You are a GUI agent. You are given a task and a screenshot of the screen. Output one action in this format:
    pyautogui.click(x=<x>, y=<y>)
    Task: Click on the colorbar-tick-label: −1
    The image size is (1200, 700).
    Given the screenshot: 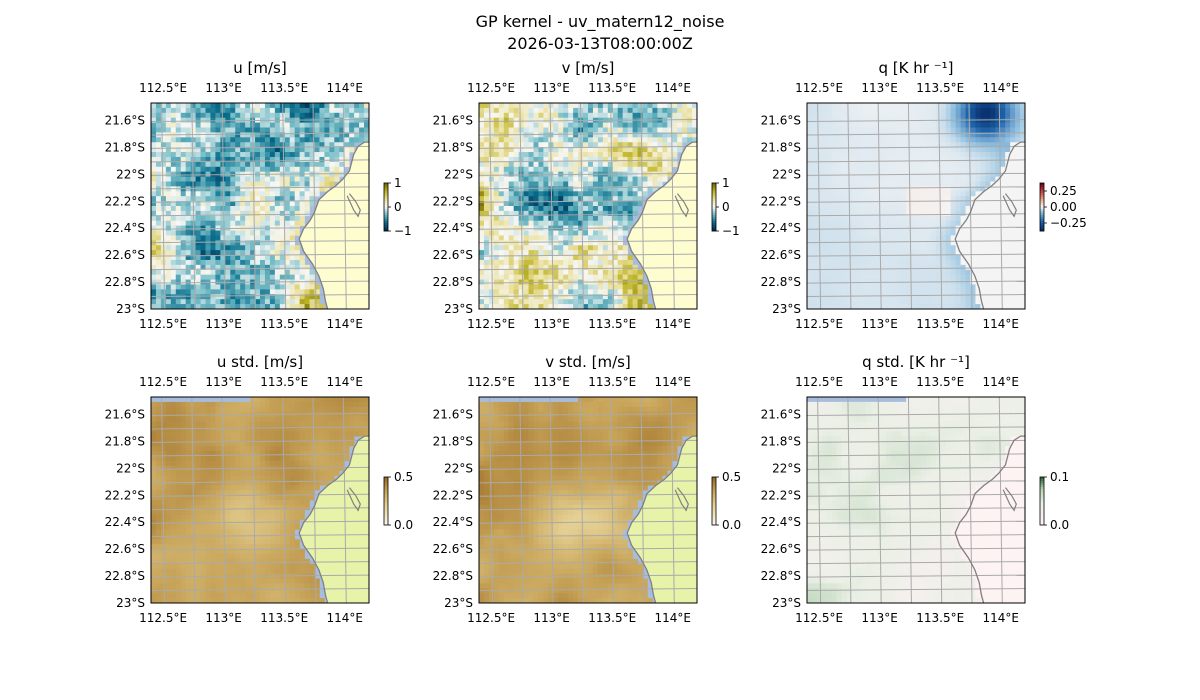 What is the action you would take?
    pyautogui.click(x=403, y=231)
    